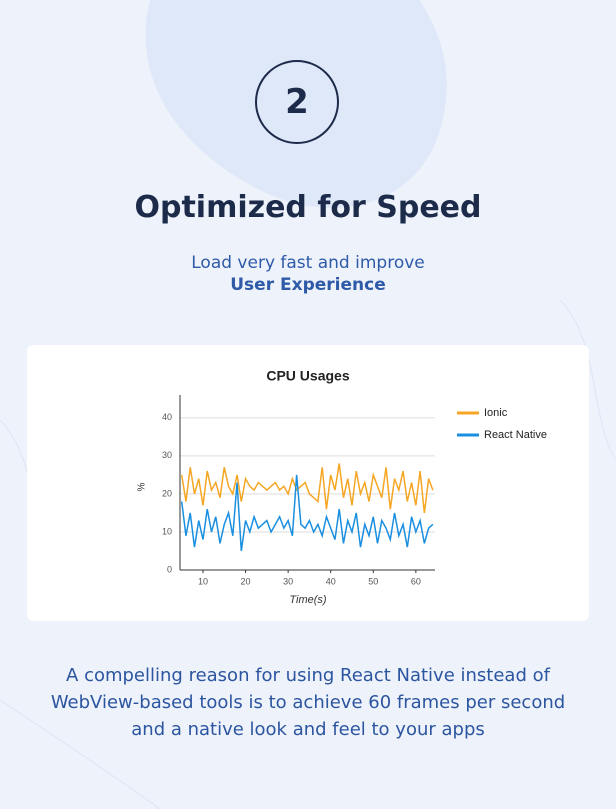 This screenshot has width=616, height=809. What do you see at coordinates (167, 455) in the screenshot?
I see `y-tick-label: 30` at bounding box center [167, 455].